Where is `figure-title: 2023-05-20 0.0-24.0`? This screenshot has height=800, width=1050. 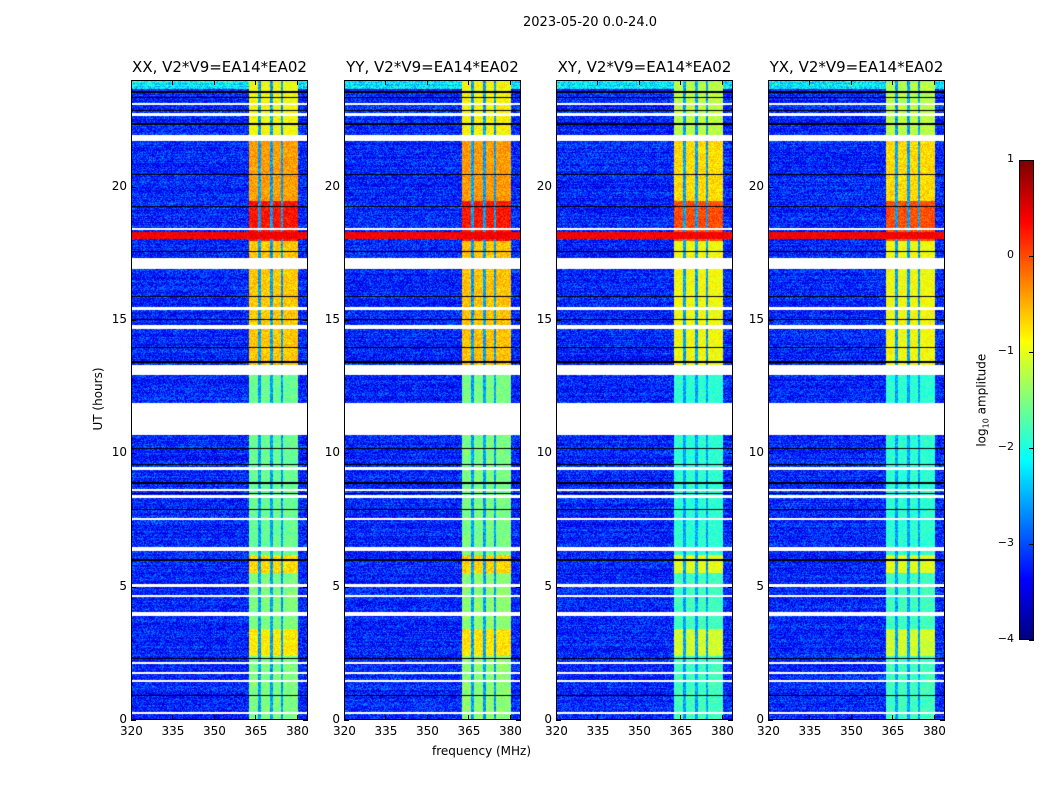 figure-title: 2023-05-20 0.0-24.0 is located at coordinates (590, 22).